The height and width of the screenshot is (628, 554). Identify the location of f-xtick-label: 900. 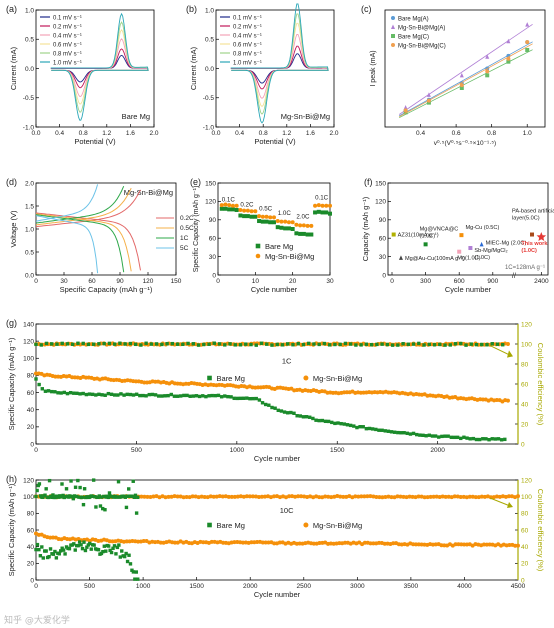
(492, 281).